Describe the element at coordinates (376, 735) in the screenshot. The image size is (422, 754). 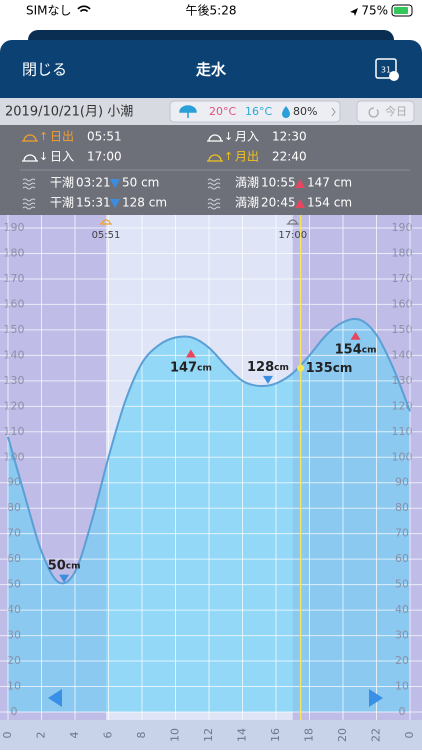
I see `x-tick-label: 22` at that location.